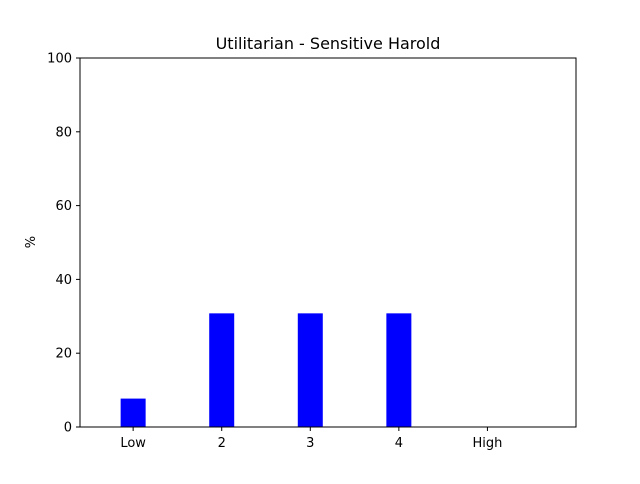  What do you see at coordinates (133, 412) in the screenshot?
I see `bar-low` at bounding box center [133, 412].